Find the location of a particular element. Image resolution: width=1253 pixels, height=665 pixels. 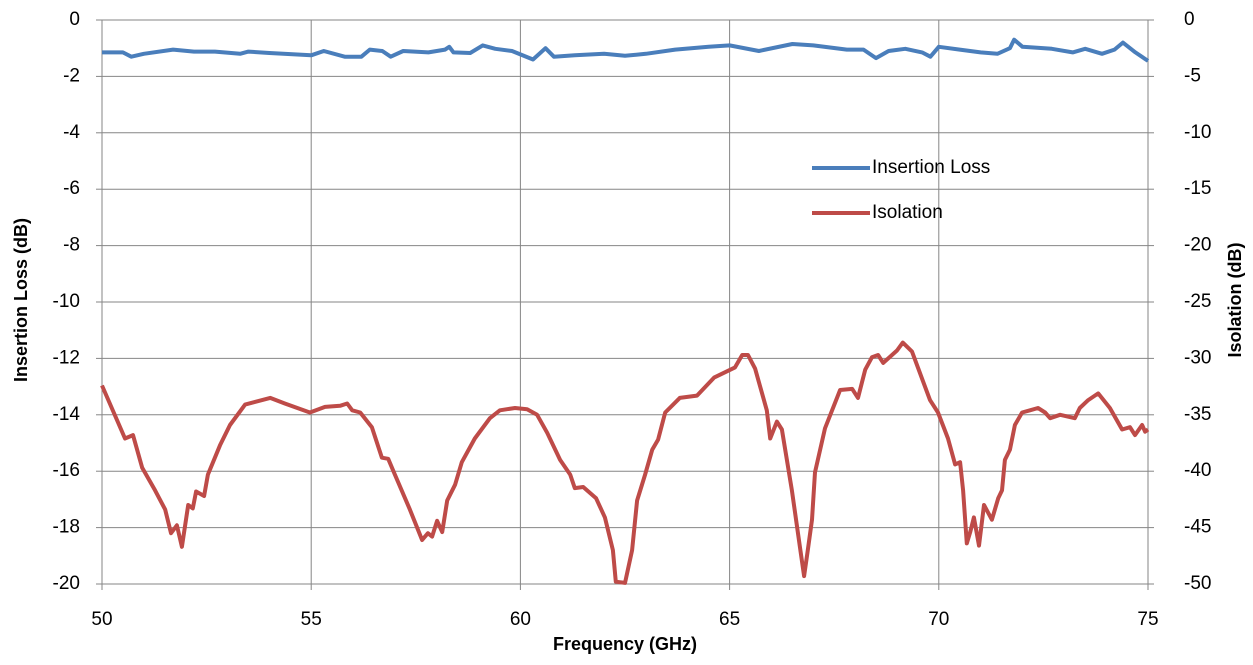

x-tick-label: 60 is located at coordinates (520, 619).